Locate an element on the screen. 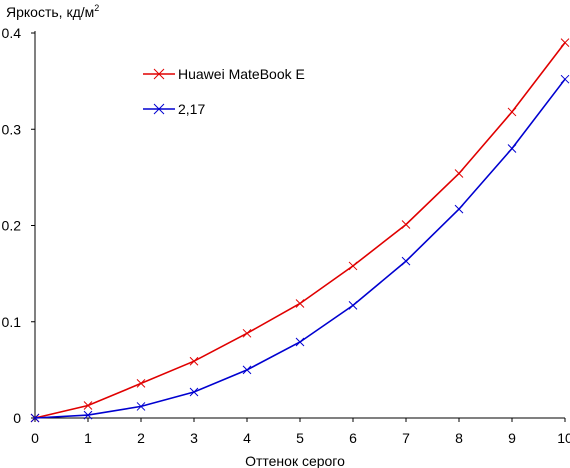 This screenshot has height=468, width=570. y-ticks: 0 0.1 0.2 0.3 0.4 is located at coordinates (18, 225).